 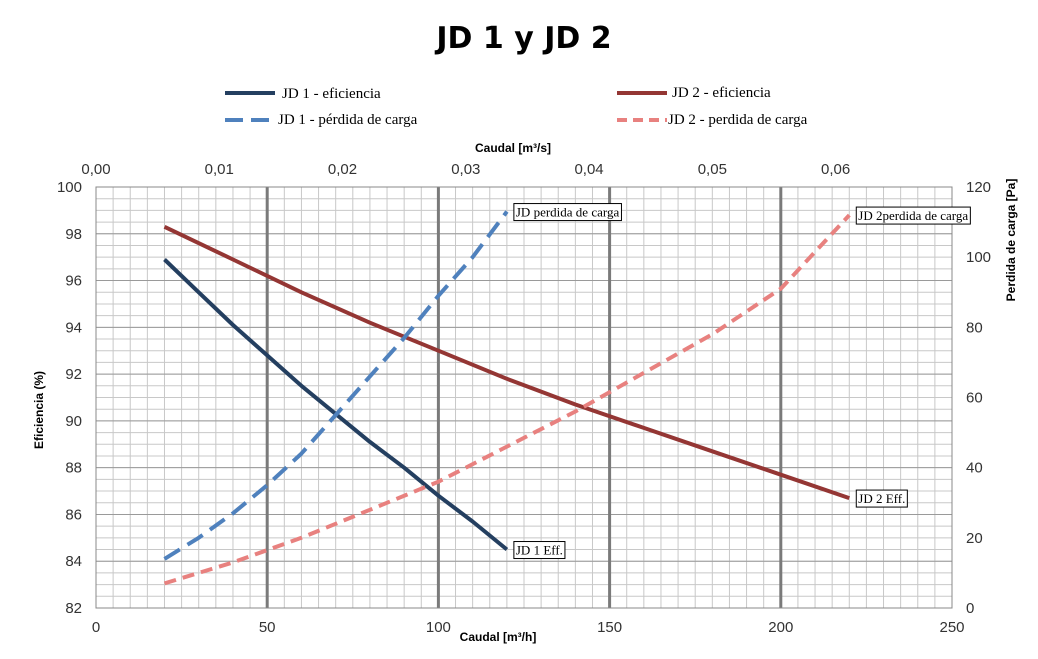 I want to click on y-axis-label: Eficiencia (%), so click(x=39, y=410).